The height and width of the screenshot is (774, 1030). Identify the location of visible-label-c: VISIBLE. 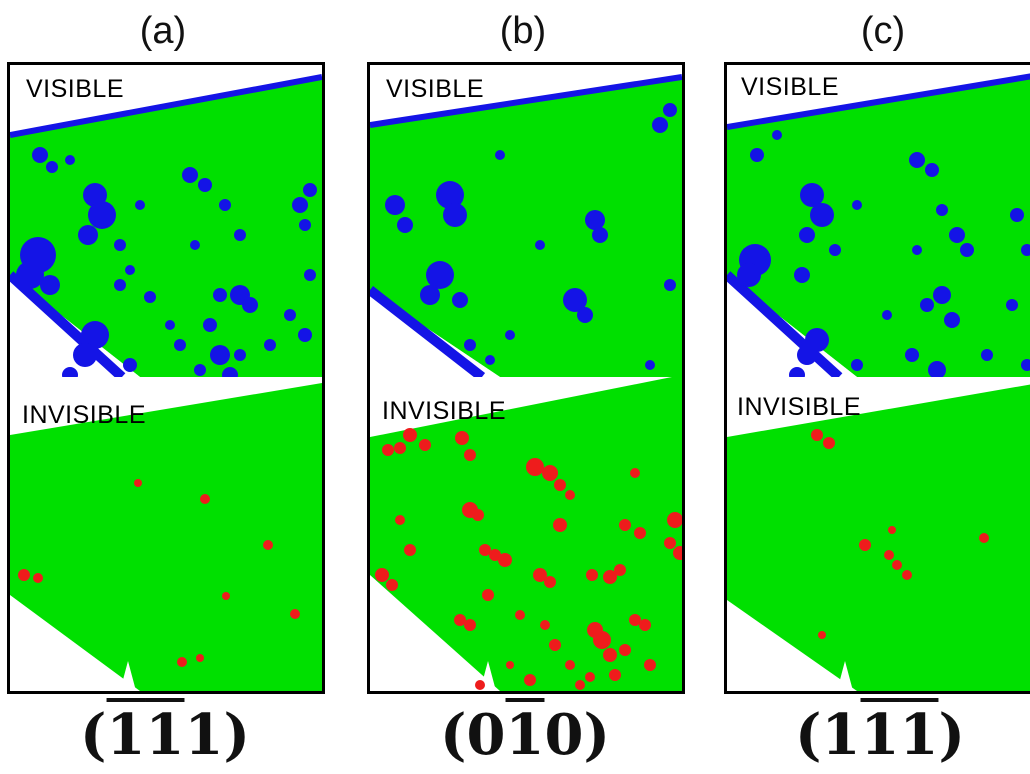
(790, 87).